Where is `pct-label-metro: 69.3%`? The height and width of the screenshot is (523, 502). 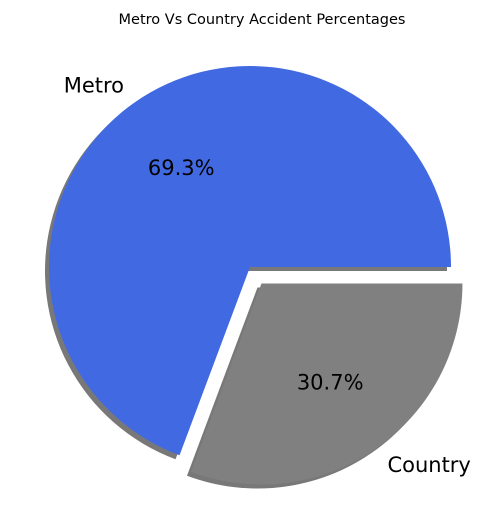
pct-label-metro: 69.3% is located at coordinates (181, 168).